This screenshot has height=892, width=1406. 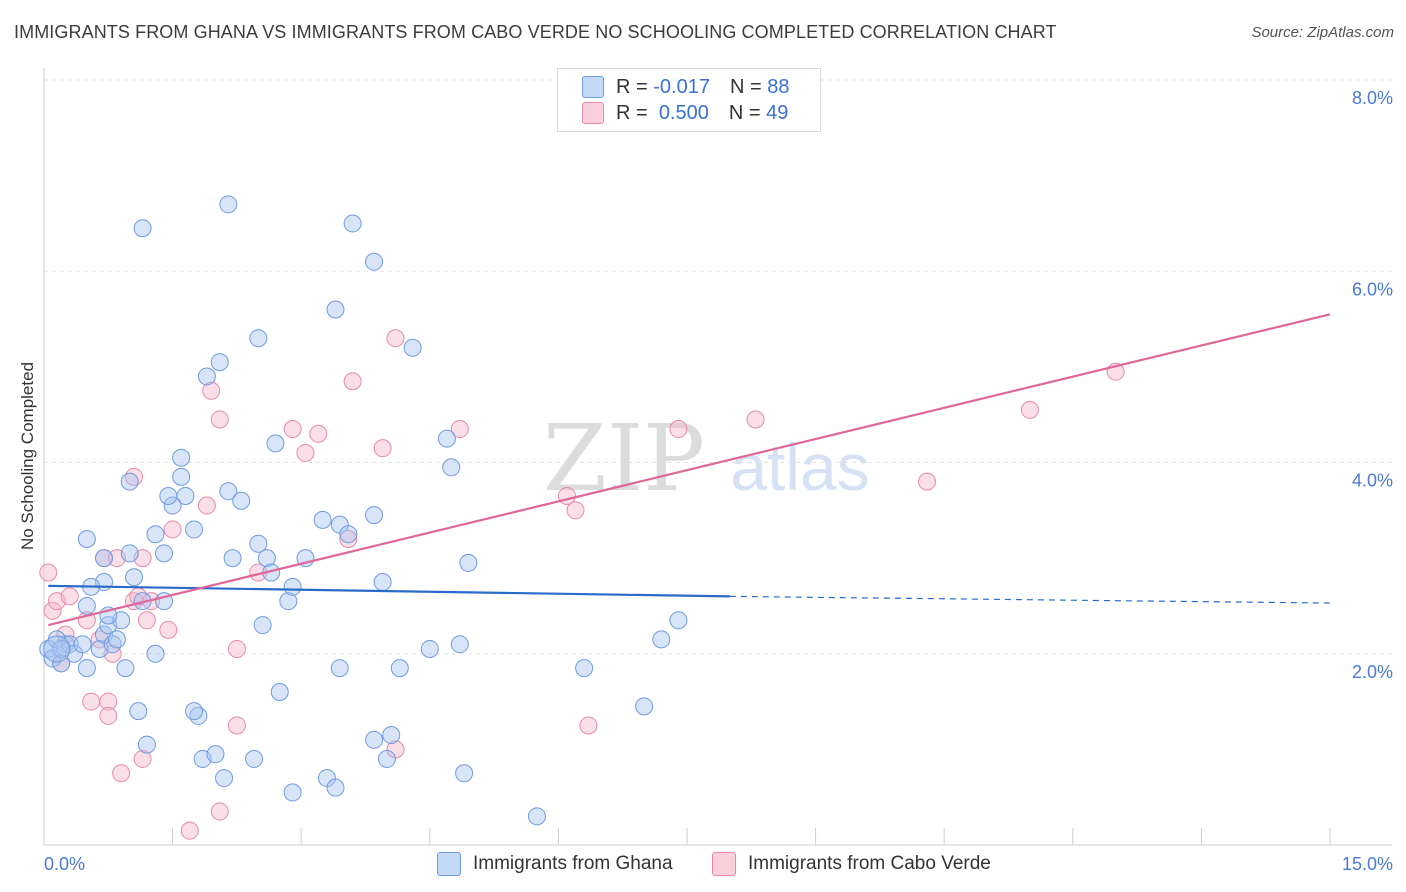 What do you see at coordinates (1372, 385) in the screenshot?
I see `y-tick-labels: 2.0% 4.0% 6.0% 8.0%` at bounding box center [1372, 385].